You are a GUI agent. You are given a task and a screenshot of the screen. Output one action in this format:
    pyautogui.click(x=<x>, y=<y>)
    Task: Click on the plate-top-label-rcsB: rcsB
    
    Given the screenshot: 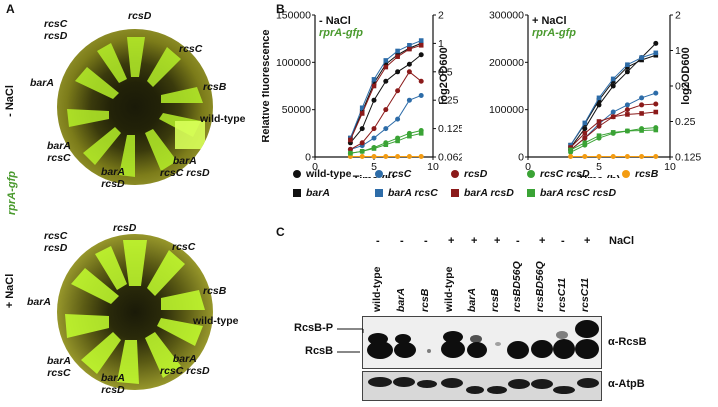 What is the action you would take?
    pyautogui.click(x=215, y=87)
    